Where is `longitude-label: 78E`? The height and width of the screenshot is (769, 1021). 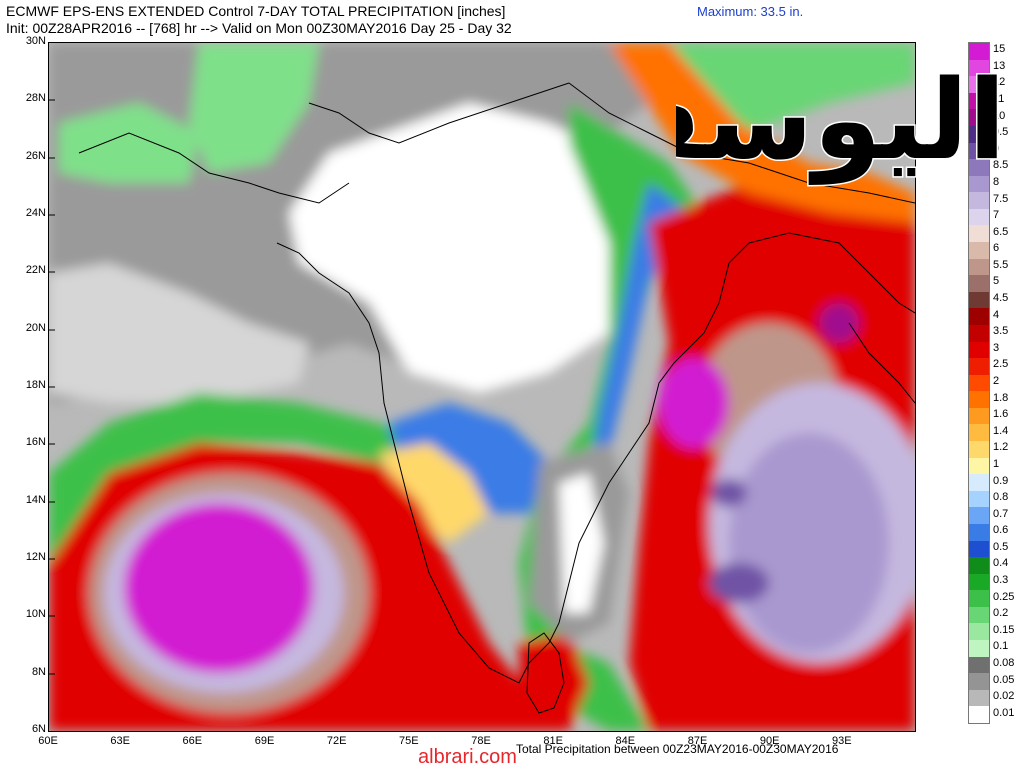 longitude-label: 78E is located at coordinates (481, 741).